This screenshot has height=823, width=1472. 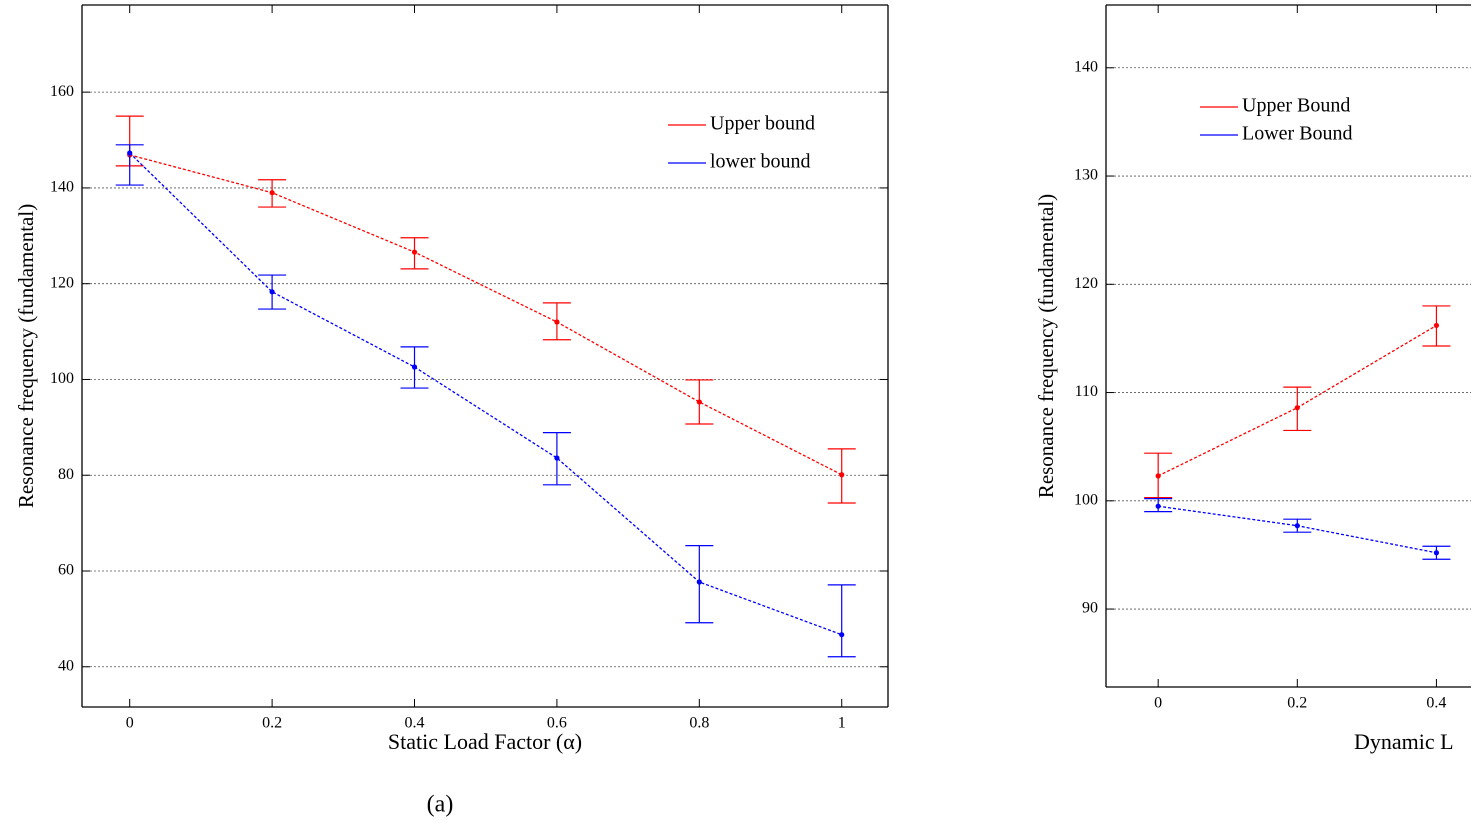 I want to click on series-line, so click(x=1297, y=400).